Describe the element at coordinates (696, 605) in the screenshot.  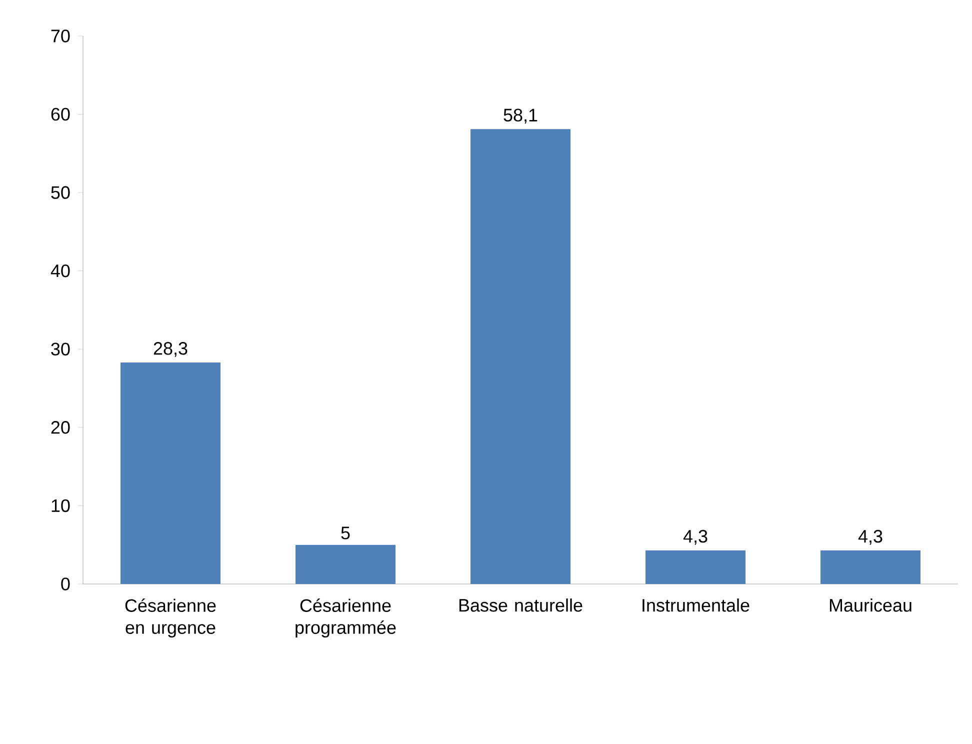
I see `x-tick-label: Instrumentale` at that location.